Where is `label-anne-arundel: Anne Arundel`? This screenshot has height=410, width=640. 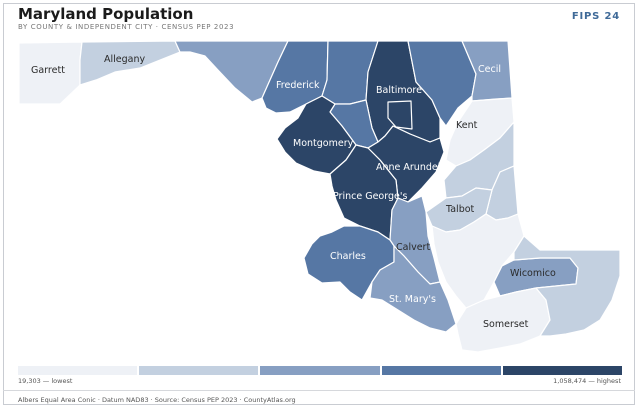 label-anne-arundel: Anne Arundel is located at coordinates (408, 167).